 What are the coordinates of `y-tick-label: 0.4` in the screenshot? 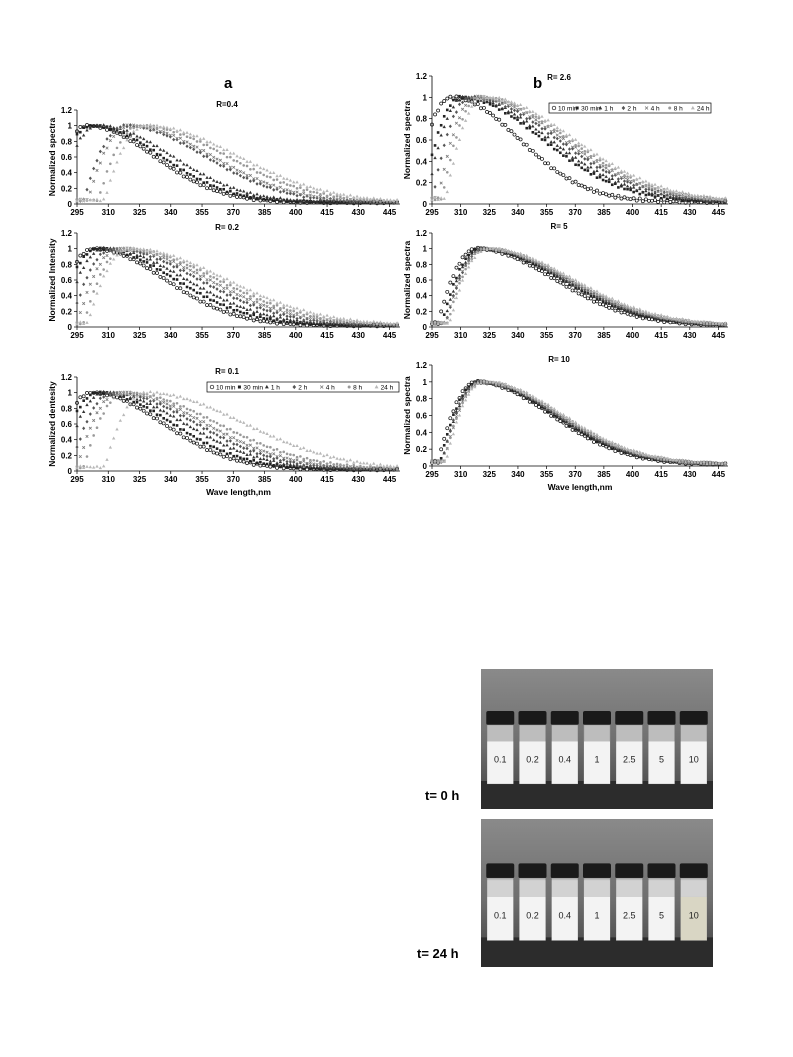 It's located at (422, 161).